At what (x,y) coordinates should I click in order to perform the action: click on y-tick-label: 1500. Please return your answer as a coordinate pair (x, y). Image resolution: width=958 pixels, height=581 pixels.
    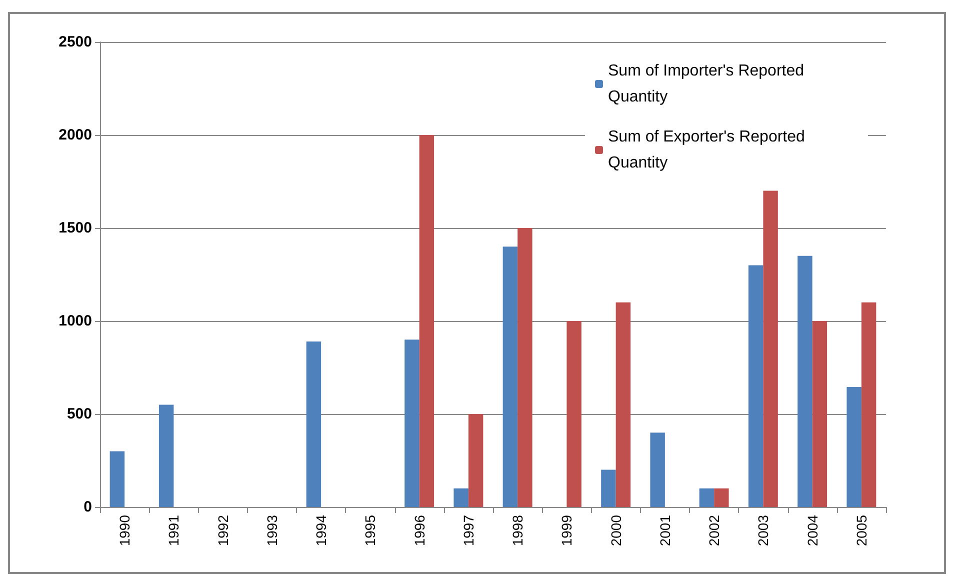
    Looking at the image, I should click on (75, 228).